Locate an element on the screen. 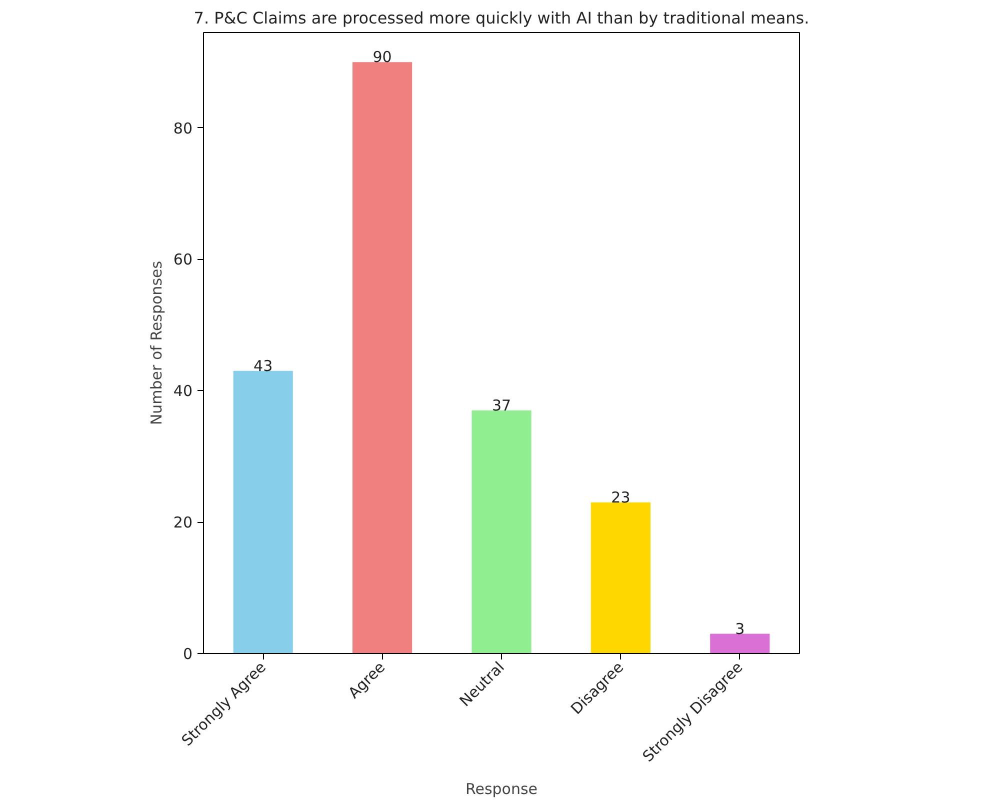  data-label: 23 is located at coordinates (620, 497).